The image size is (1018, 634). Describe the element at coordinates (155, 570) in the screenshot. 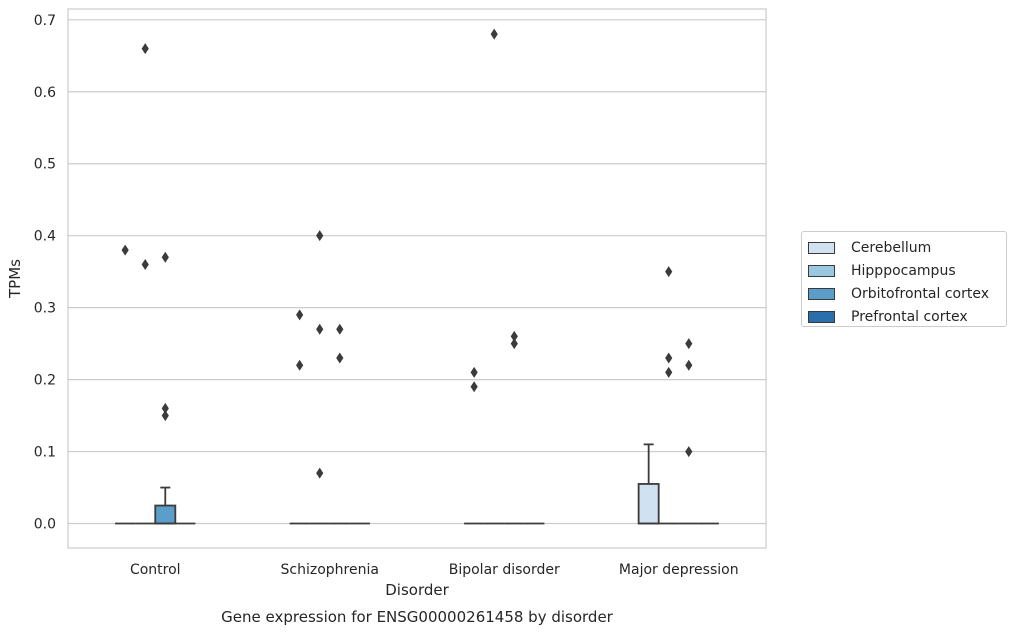

I see `x-tick-label: Control` at that location.